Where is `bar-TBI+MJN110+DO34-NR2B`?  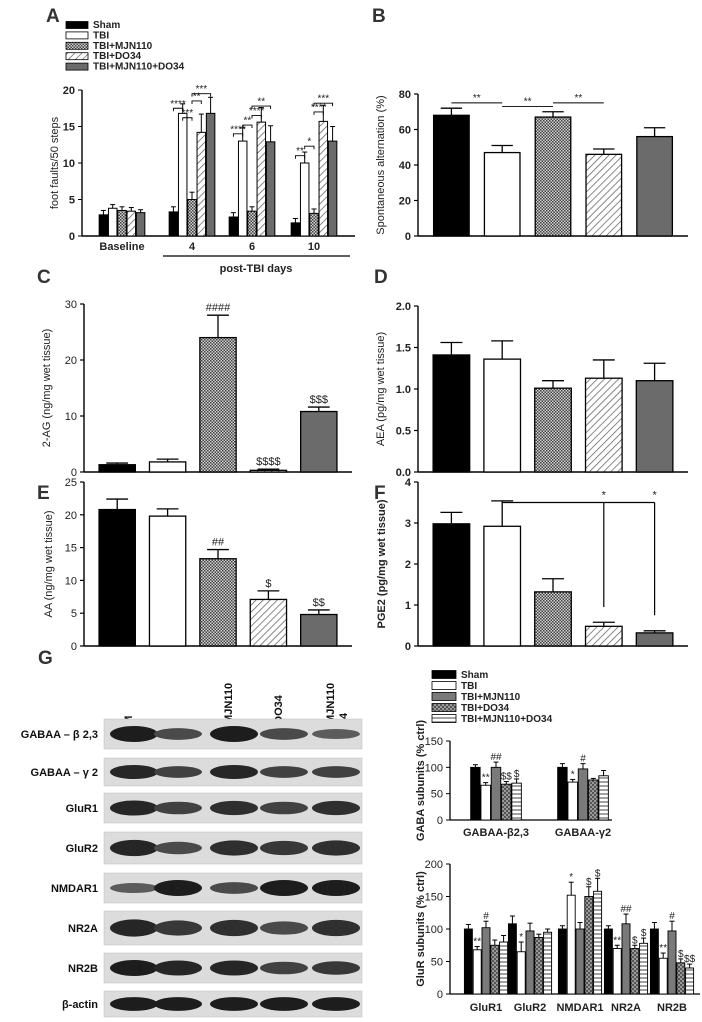
bar-TBI+MJN110+DO34-NR2B is located at coordinates (690, 981).